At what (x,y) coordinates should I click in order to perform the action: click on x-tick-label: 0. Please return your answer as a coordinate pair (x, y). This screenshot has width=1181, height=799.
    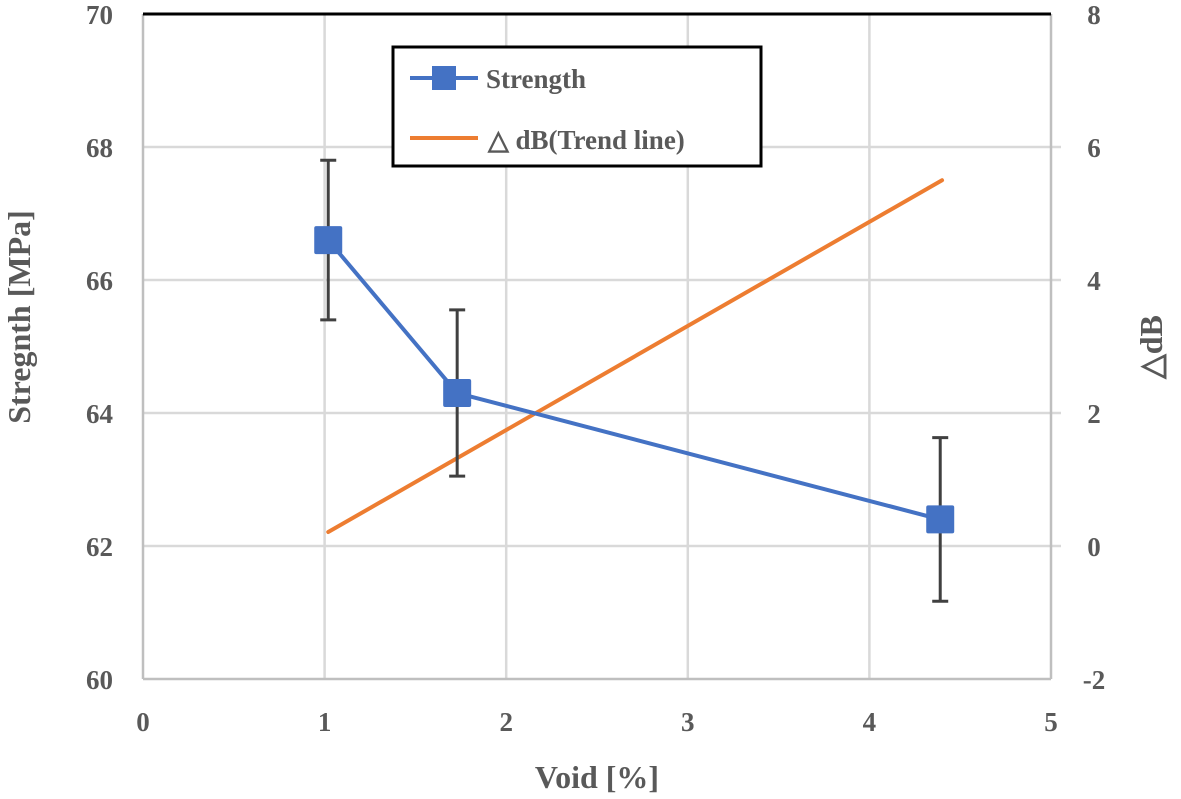
    Looking at the image, I should click on (143, 722).